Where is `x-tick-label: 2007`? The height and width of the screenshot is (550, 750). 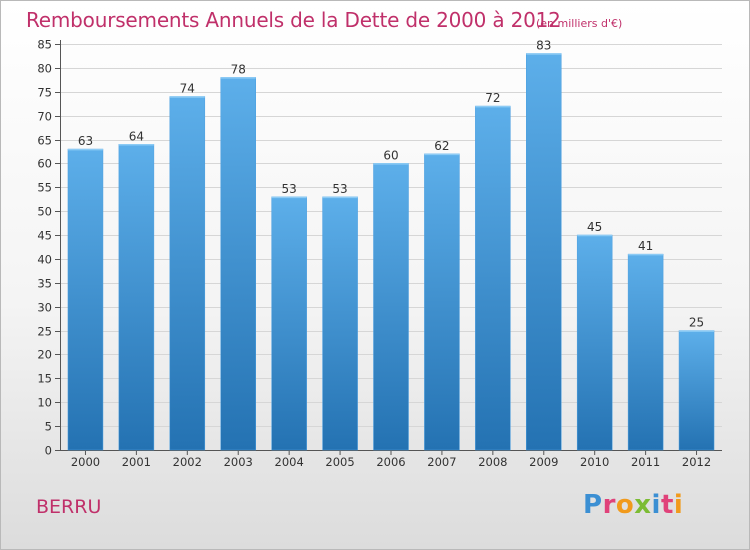 x-tick-label: 2007 is located at coordinates (441, 462).